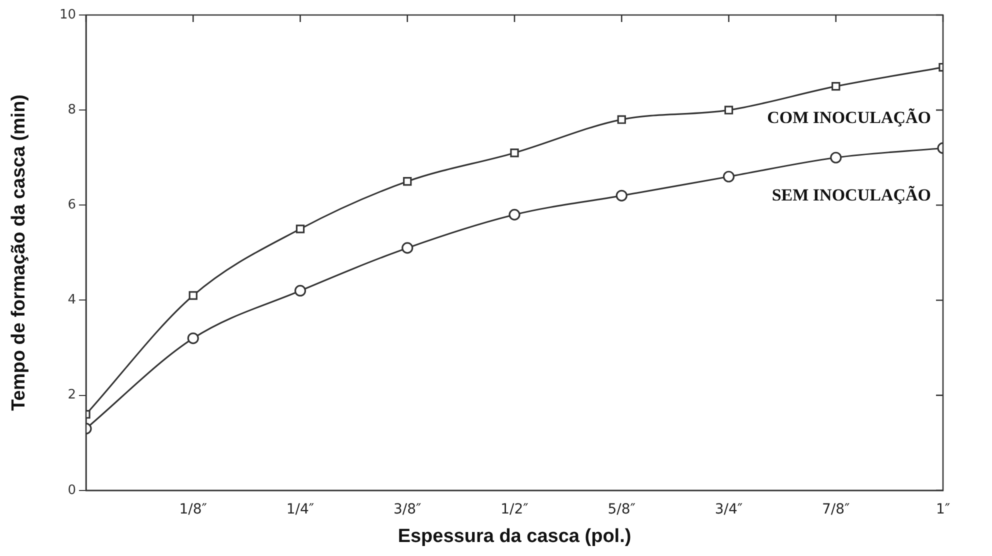  Describe the element at coordinates (836, 509) in the screenshot. I see `x-tick-label: 7/8″` at that location.